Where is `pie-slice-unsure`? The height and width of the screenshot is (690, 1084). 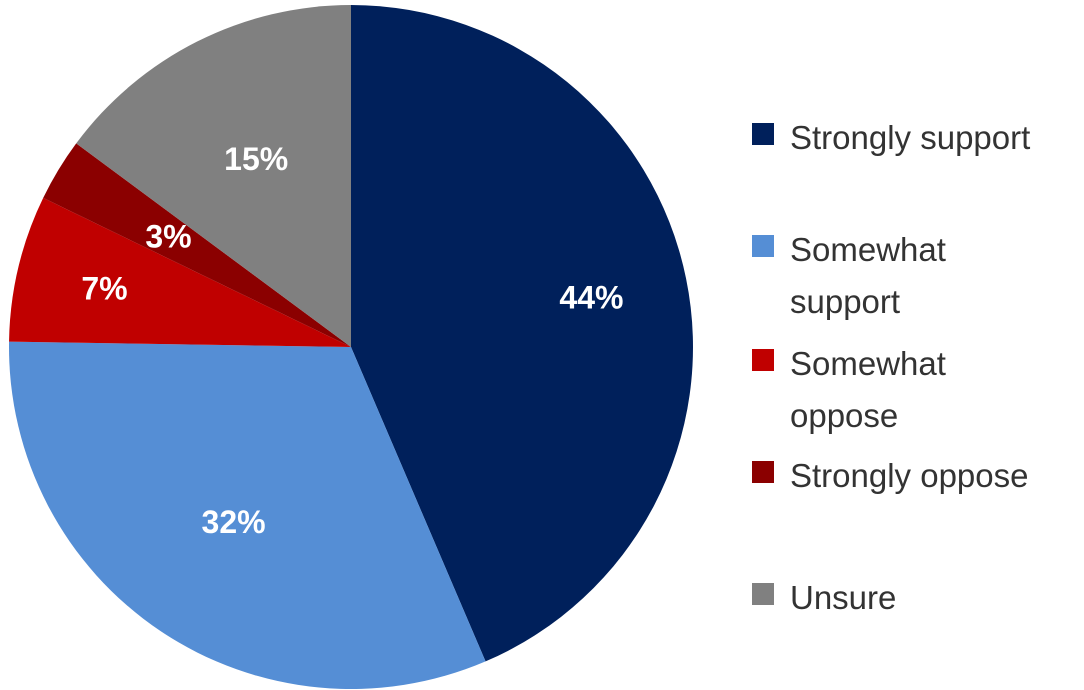 pie-slice-unsure is located at coordinates (213, 176).